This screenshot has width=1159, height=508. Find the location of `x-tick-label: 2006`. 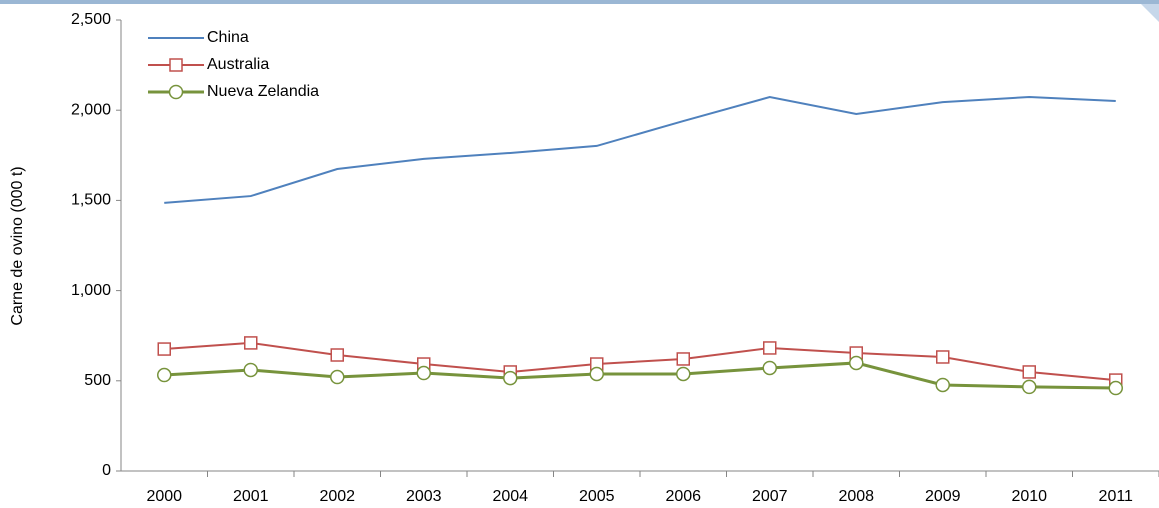

x-tick-label: 2006 is located at coordinates (683, 496).